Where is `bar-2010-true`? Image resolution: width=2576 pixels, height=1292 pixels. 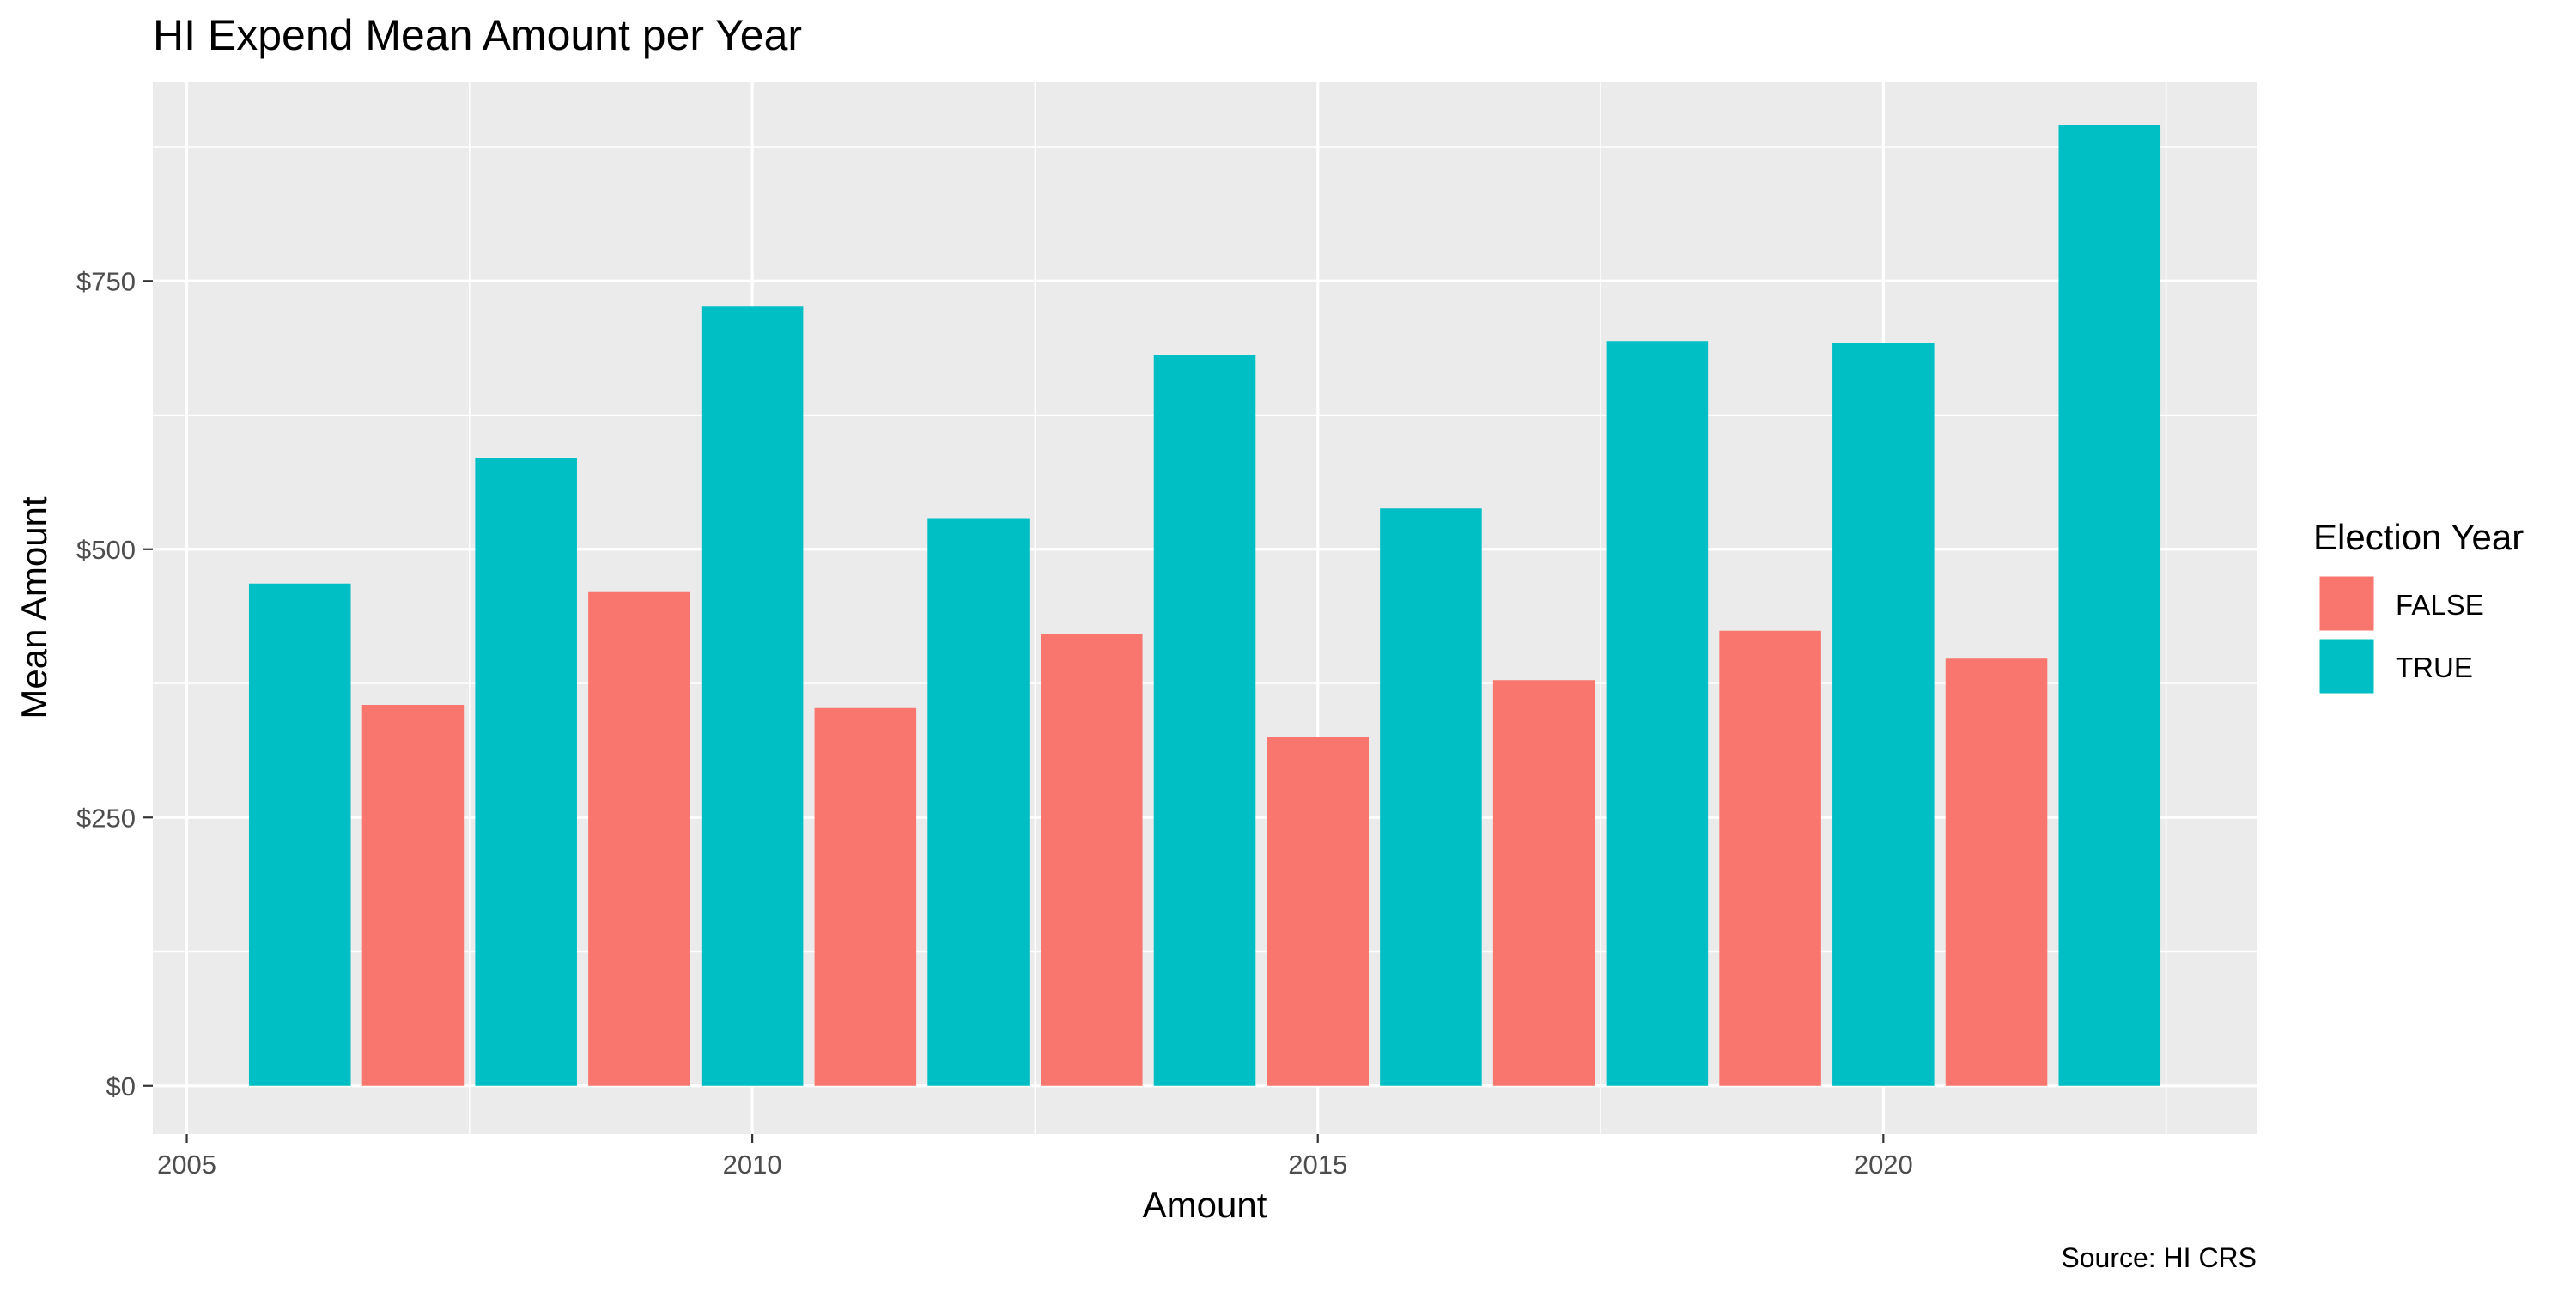
bar-2010-true is located at coordinates (753, 696).